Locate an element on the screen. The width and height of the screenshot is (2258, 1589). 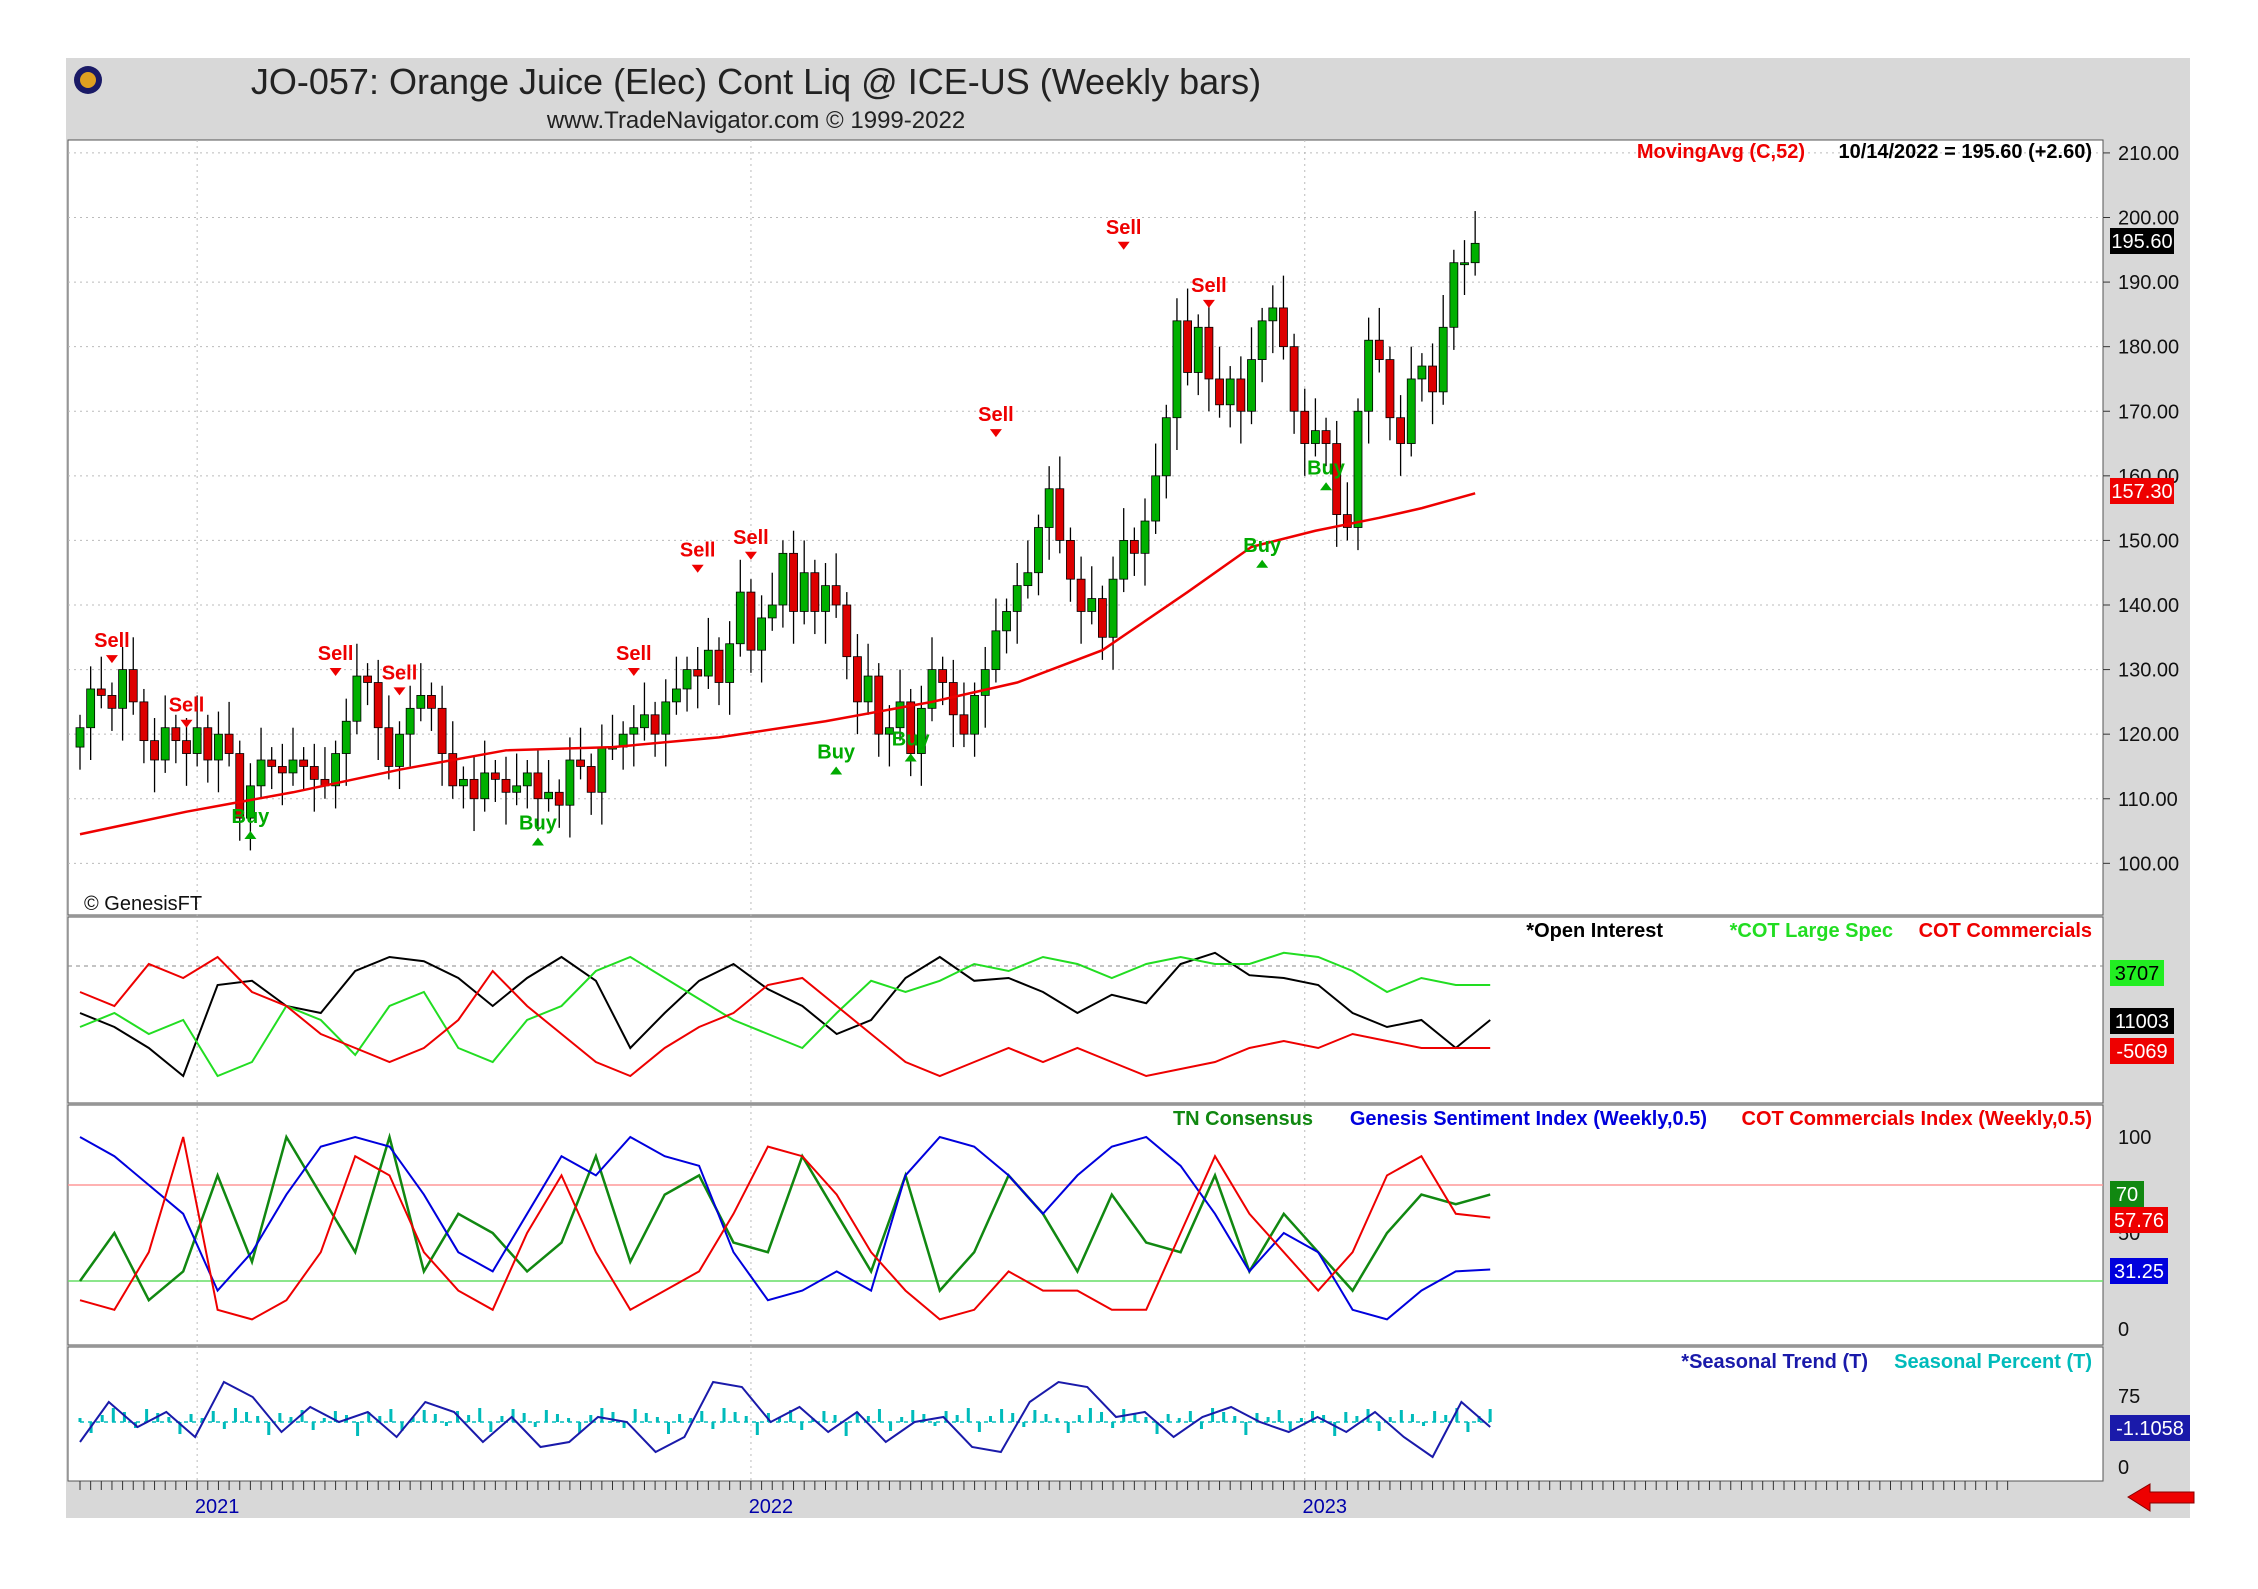
svg-text: Buy is located at coordinates (538, 824).